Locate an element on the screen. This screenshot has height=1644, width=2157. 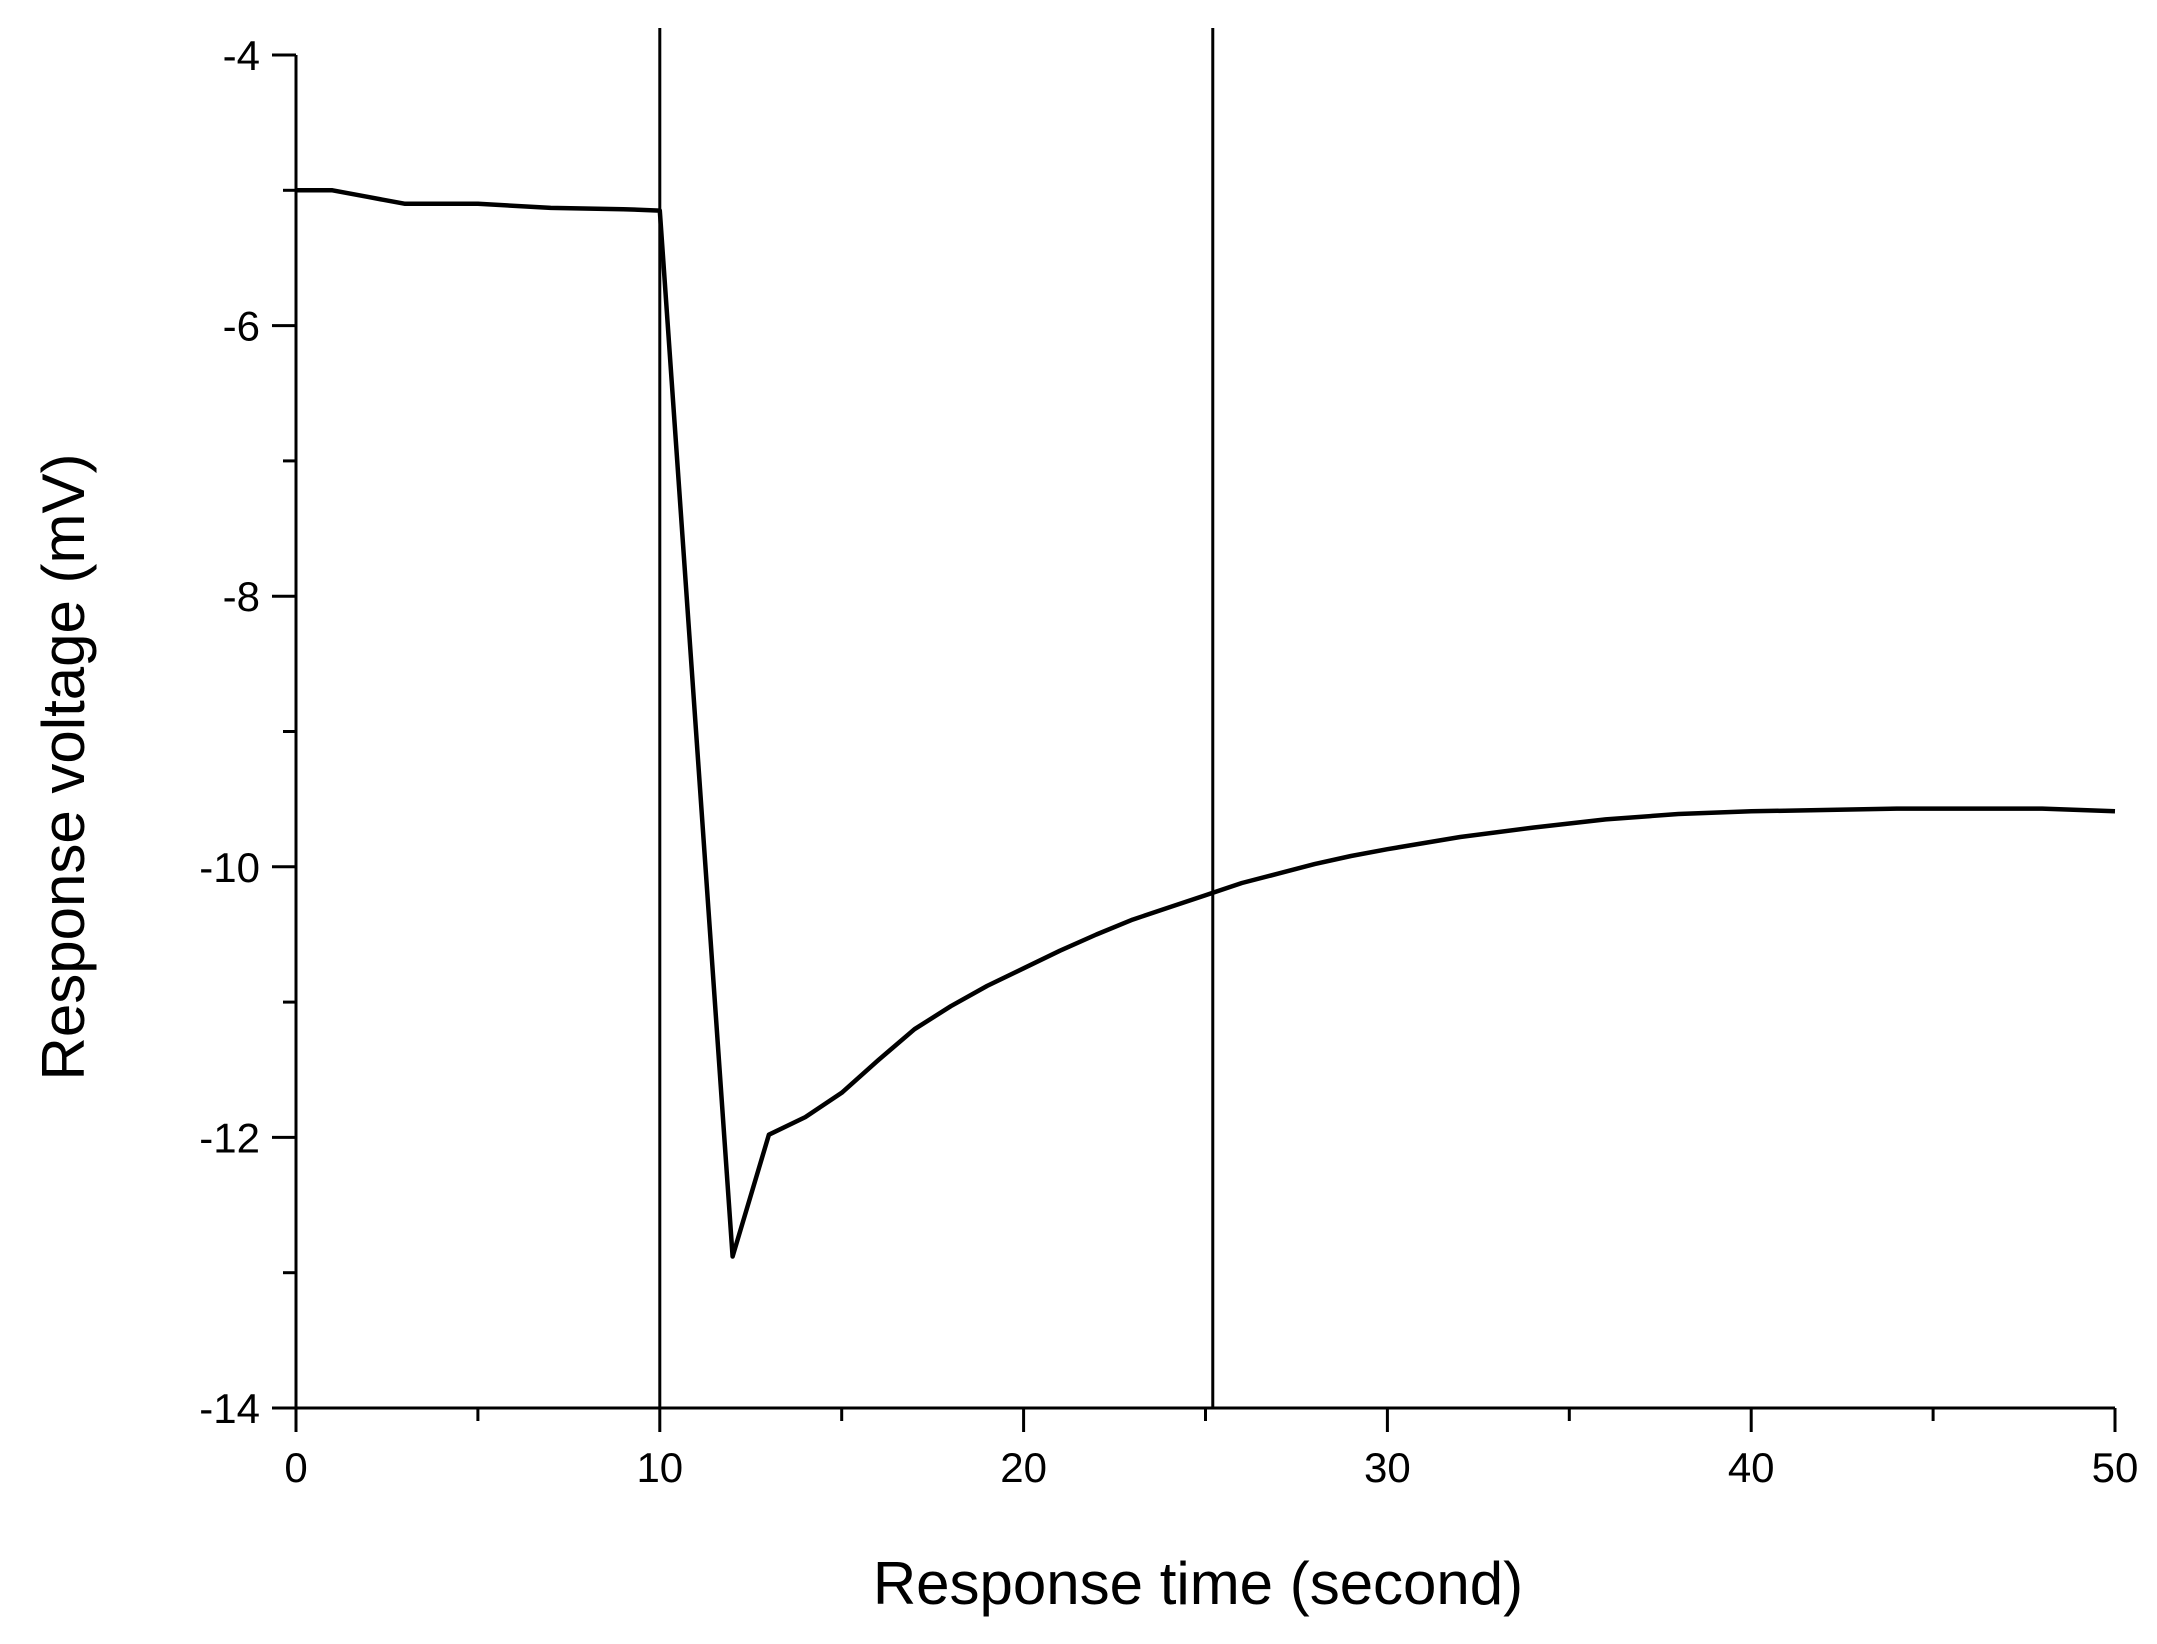
x-tick-label: 10 is located at coordinates (659, 1467).